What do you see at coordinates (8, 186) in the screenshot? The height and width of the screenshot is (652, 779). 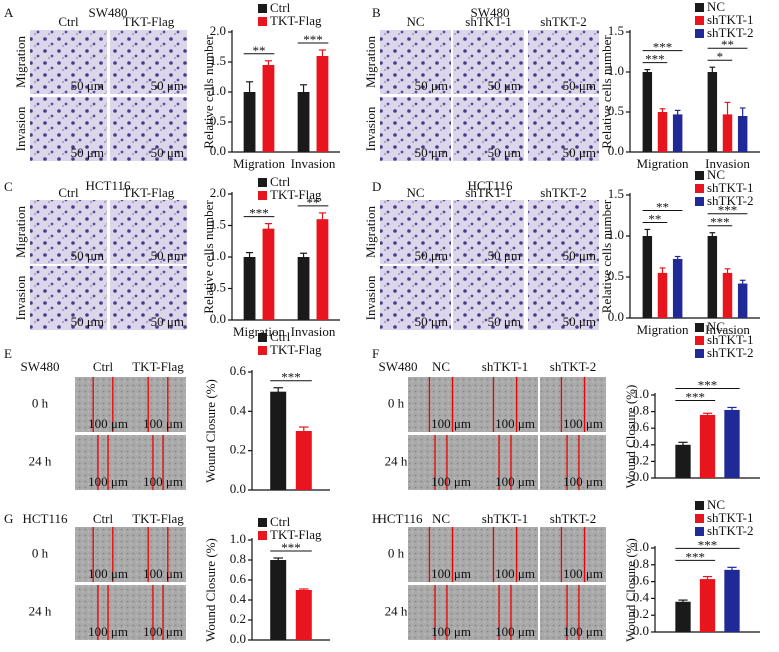 I see `panel-letter: C` at bounding box center [8, 186].